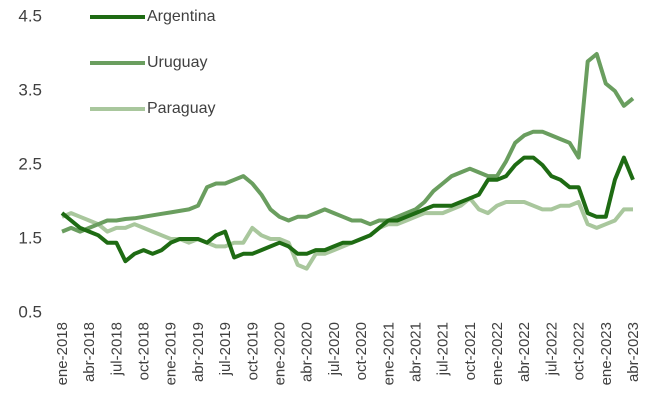 This screenshot has width=645, height=419. What do you see at coordinates (388, 353) in the screenshot?
I see `x-tick-label: ene-2021` at bounding box center [388, 353].